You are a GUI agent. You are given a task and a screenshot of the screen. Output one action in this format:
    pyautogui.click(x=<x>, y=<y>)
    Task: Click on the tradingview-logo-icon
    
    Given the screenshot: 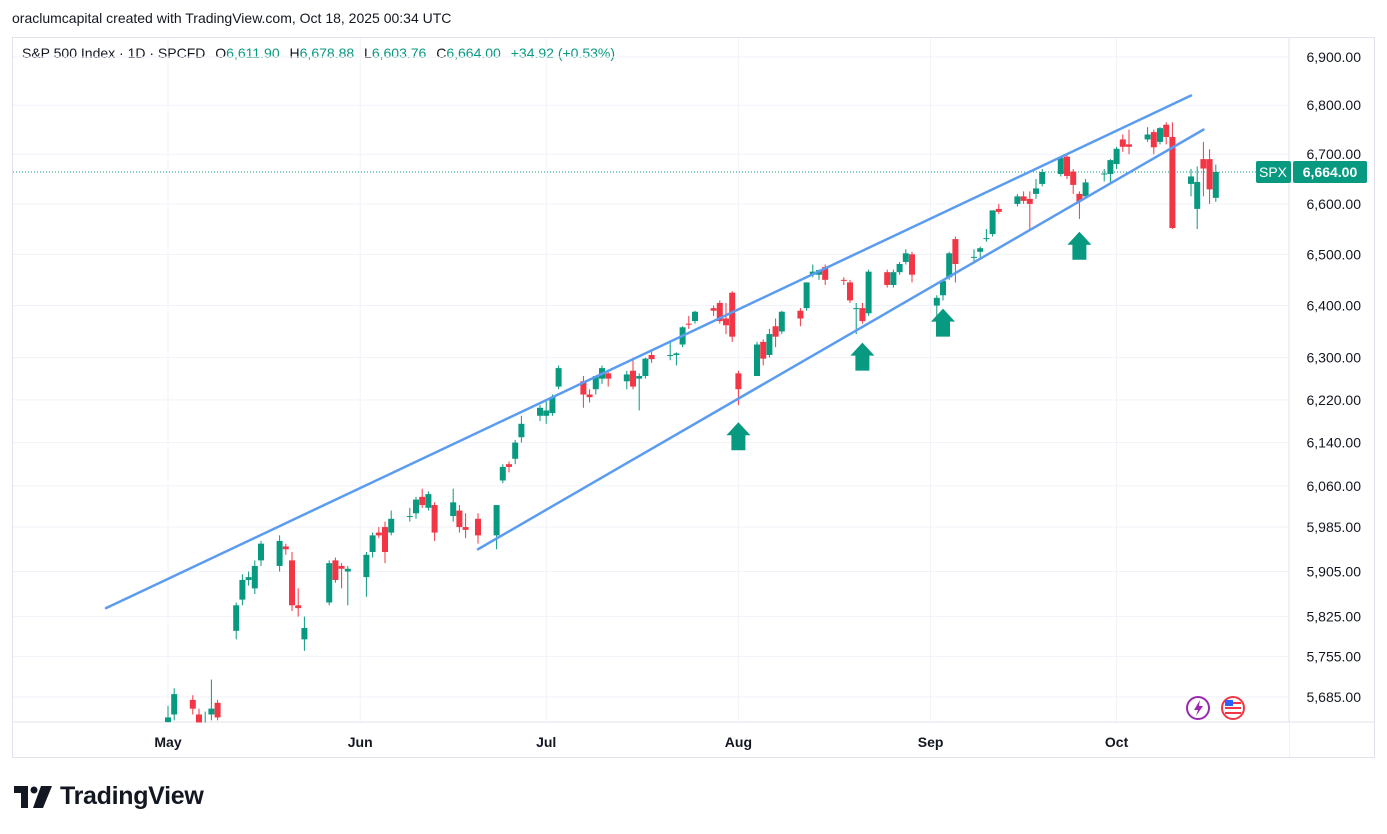 What is the action you would take?
    pyautogui.click(x=33, y=796)
    